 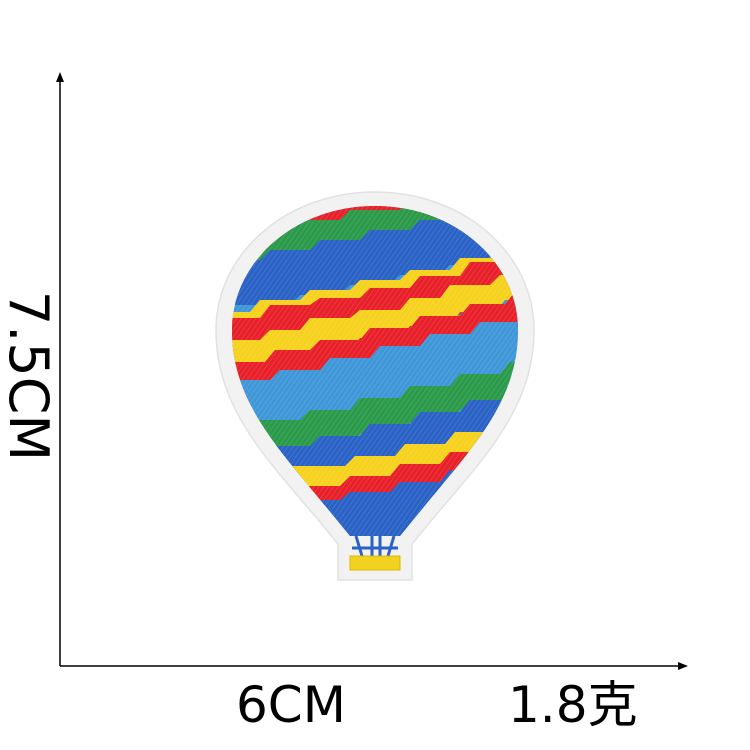 I want to click on balloon-ropes, so click(x=375, y=546).